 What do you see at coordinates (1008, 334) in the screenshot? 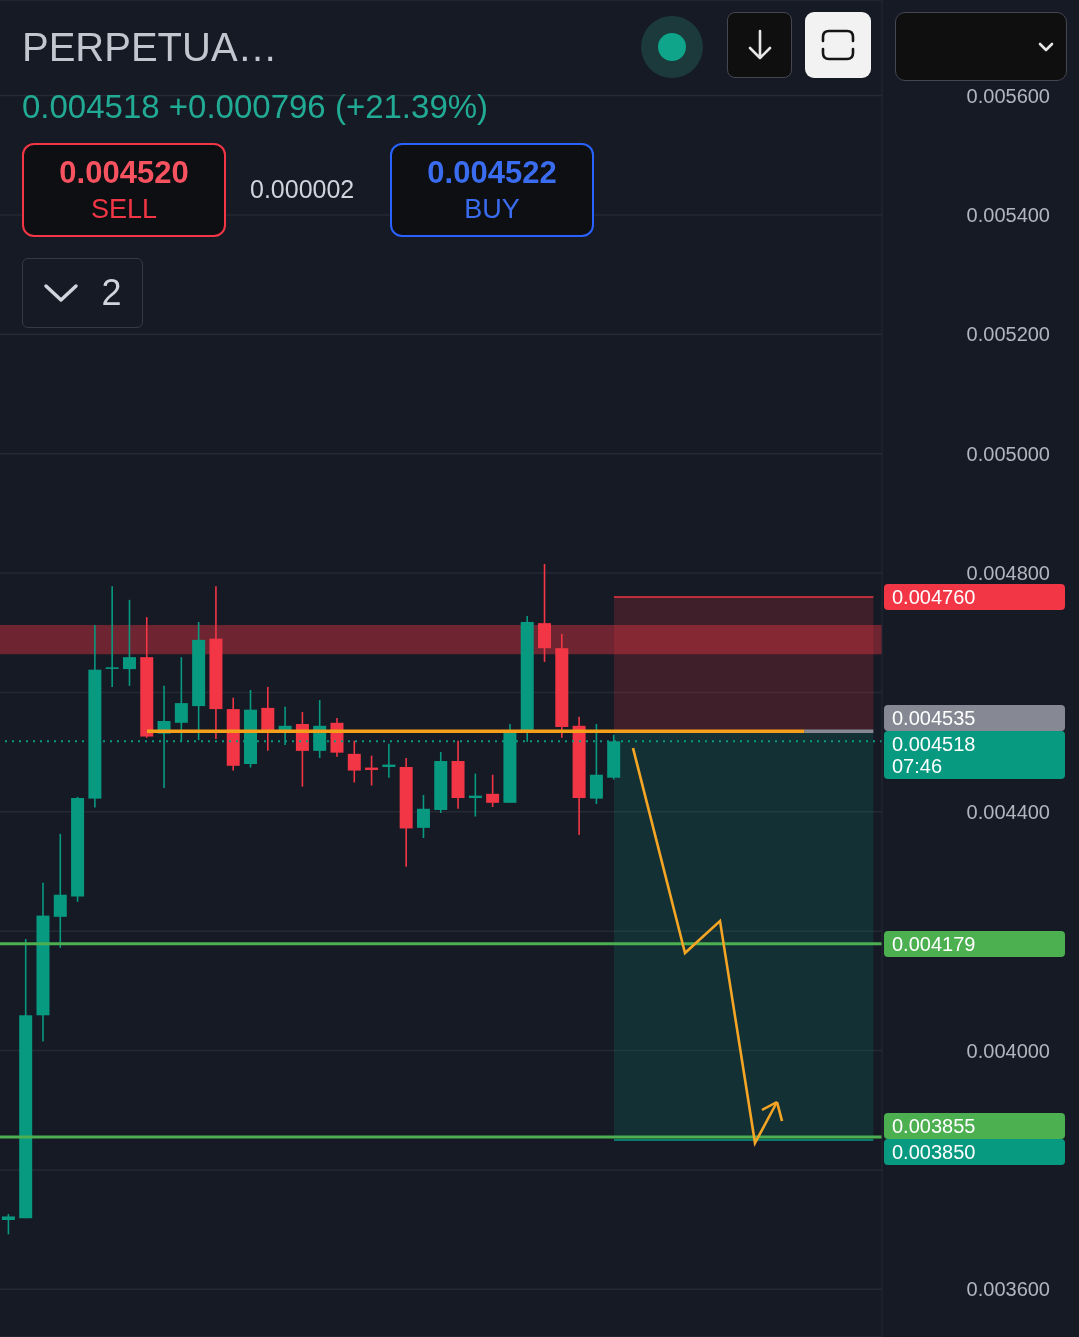
I see `y-tick-label: 0.005200` at bounding box center [1008, 334].